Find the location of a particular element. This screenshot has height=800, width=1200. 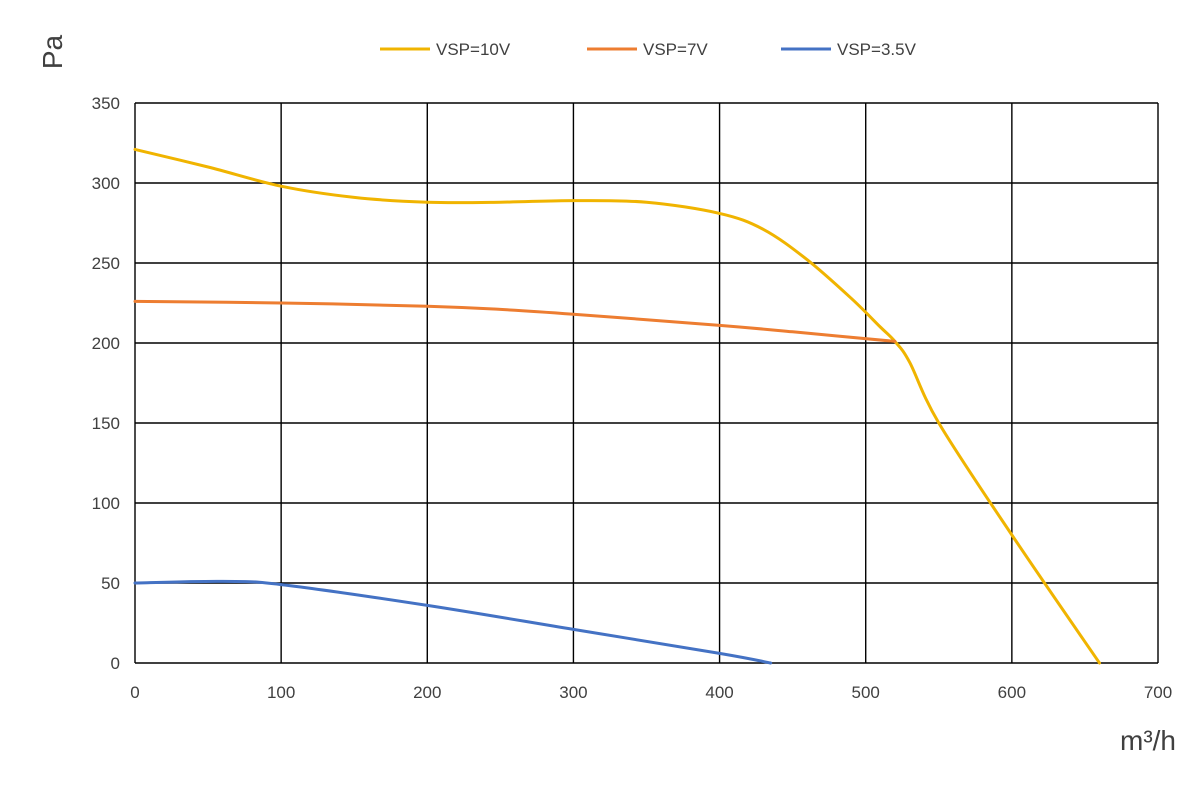

y-tick-label-6: 300 is located at coordinates (106, 183).